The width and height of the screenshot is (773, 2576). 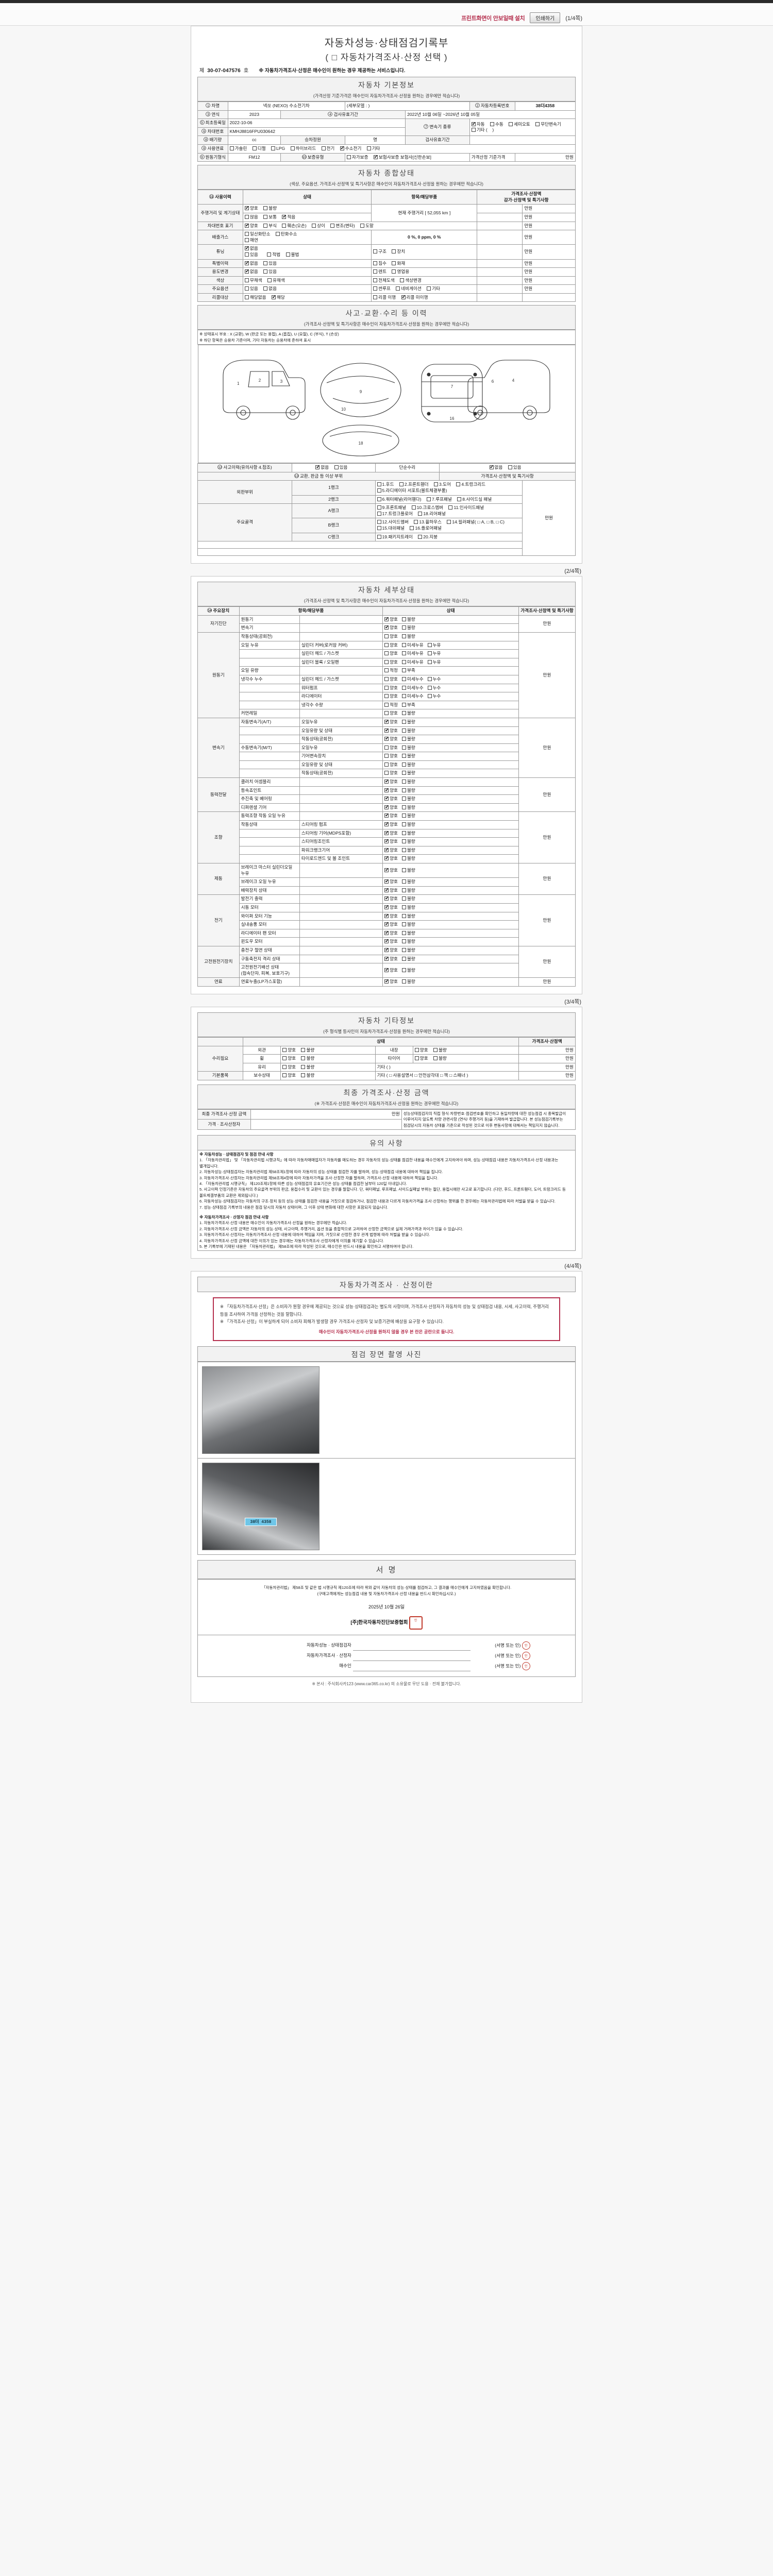 I want to click on sig-value-buyer, so click(x=411, y=1666).